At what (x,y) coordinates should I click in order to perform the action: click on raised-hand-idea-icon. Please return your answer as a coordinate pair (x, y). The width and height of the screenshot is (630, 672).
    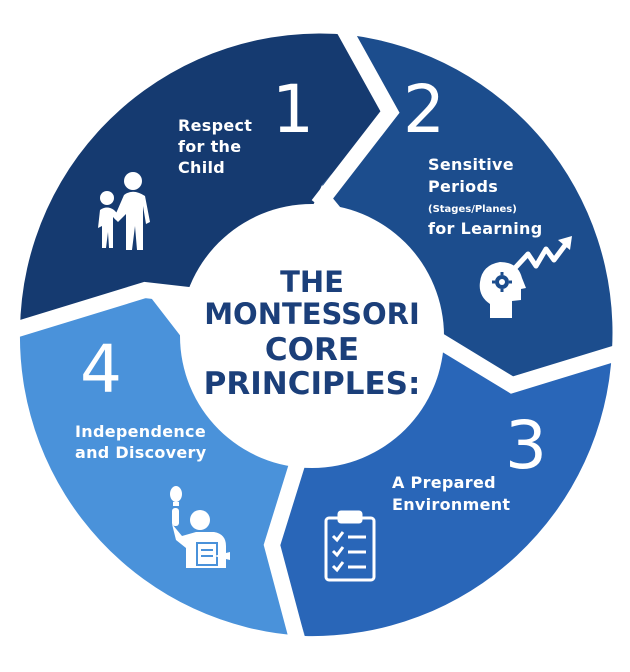
    Looking at the image, I should click on (200, 527).